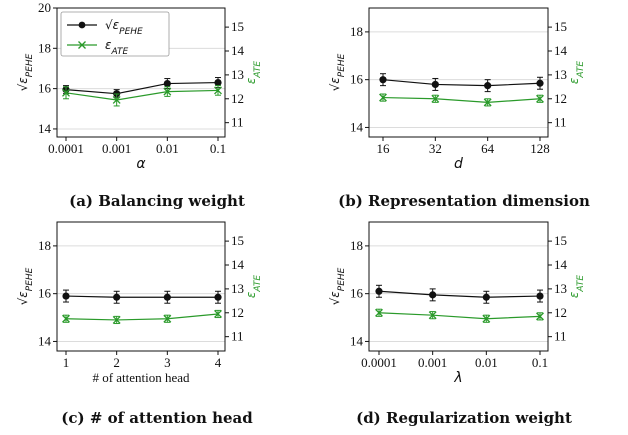 This screenshot has height=435, width=628. Describe the element at coordinates (464, 418) in the screenshot. I see `caption-d: (d) Regularization weight` at that location.